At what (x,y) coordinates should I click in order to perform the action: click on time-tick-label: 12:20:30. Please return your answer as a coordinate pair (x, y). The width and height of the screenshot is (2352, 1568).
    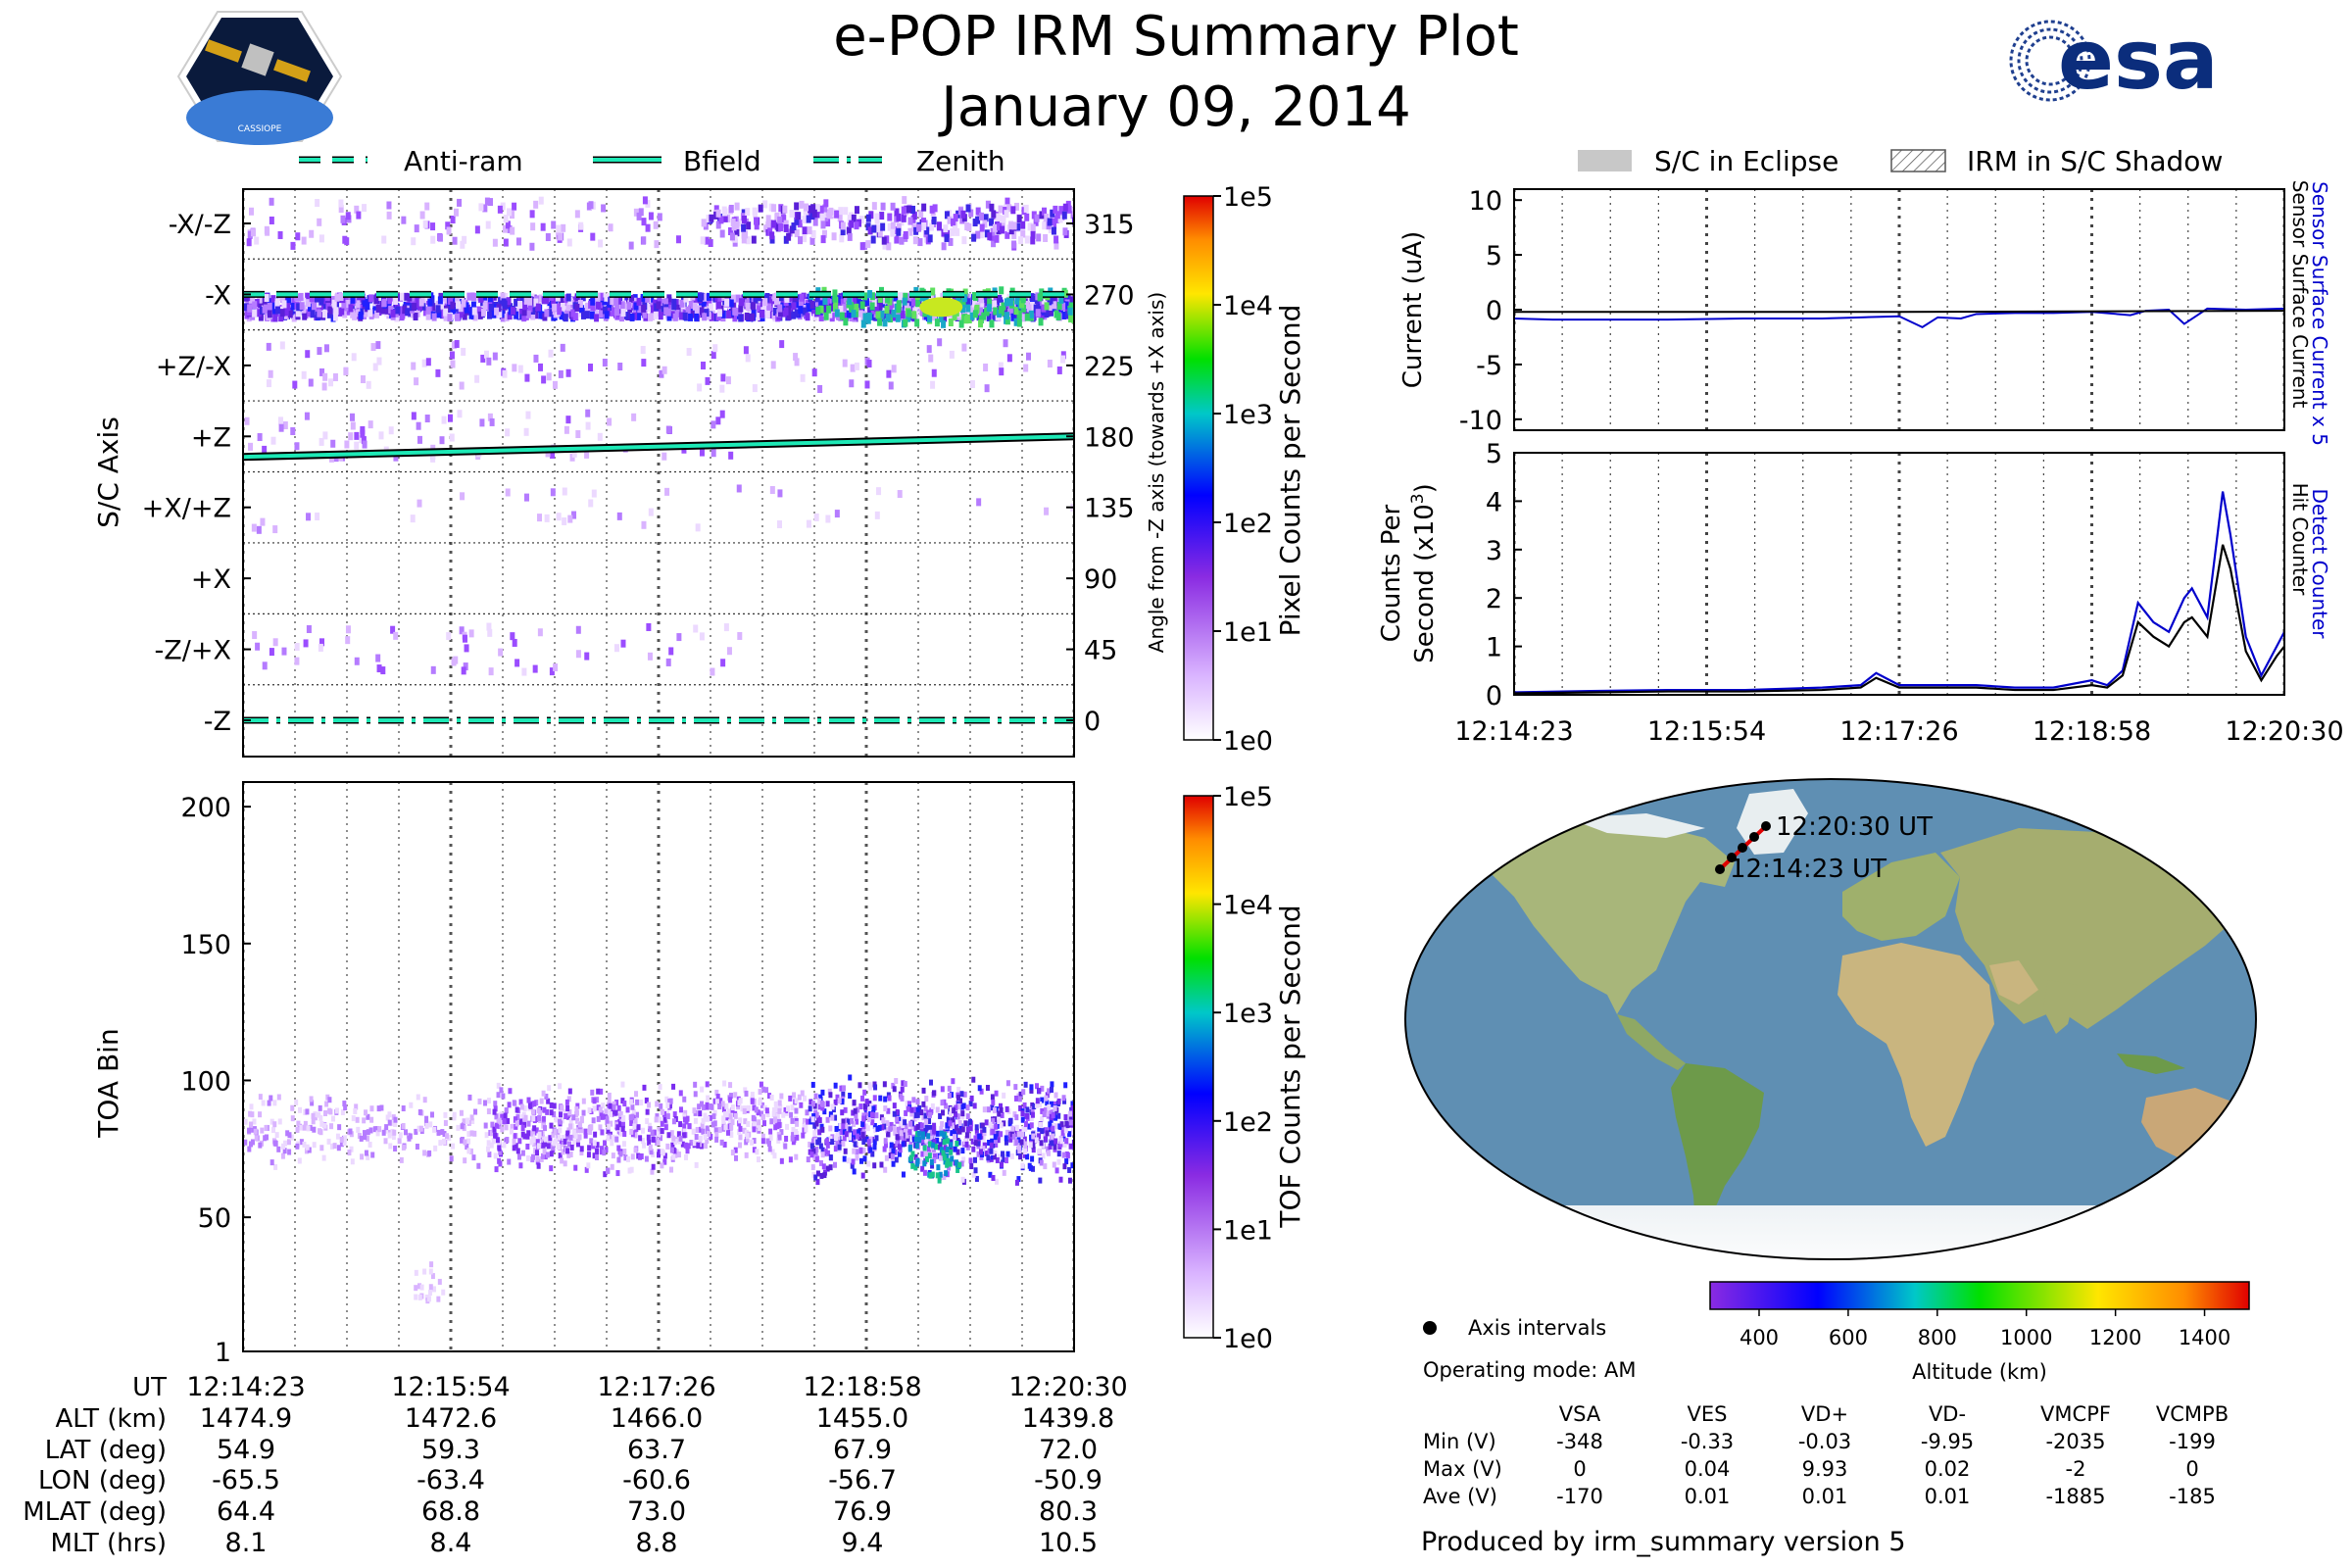
    Looking at the image, I should click on (2284, 731).